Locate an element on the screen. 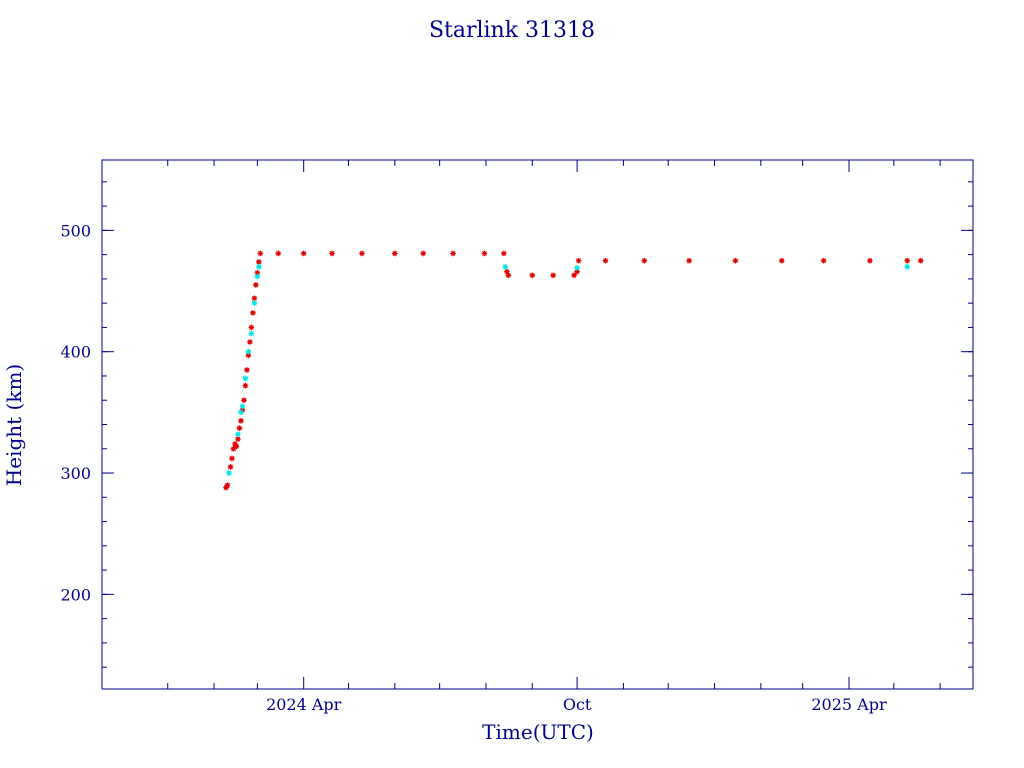 The width and height of the screenshot is (1024, 768). y-tick-label: 500 is located at coordinates (75, 230).